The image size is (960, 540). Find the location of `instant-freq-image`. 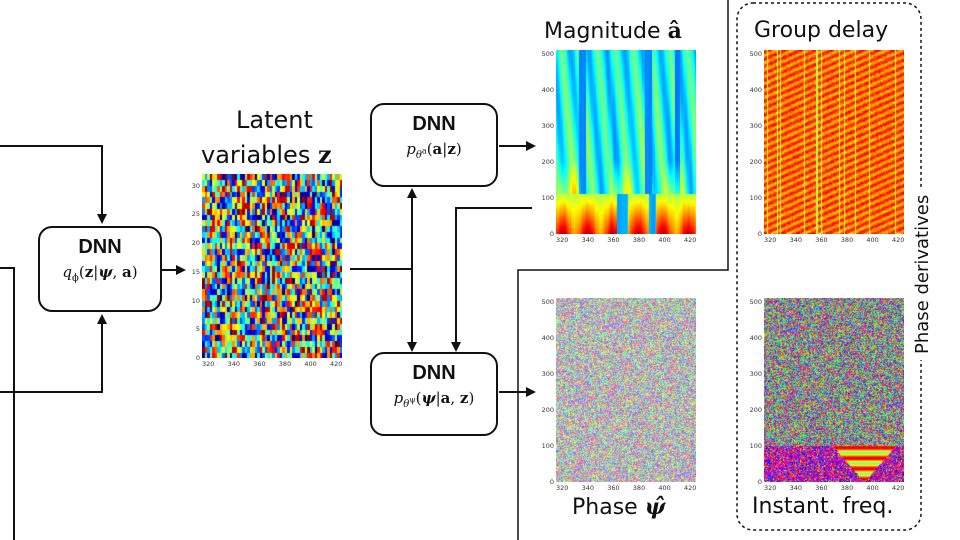

instant-freq-image is located at coordinates (834, 390).